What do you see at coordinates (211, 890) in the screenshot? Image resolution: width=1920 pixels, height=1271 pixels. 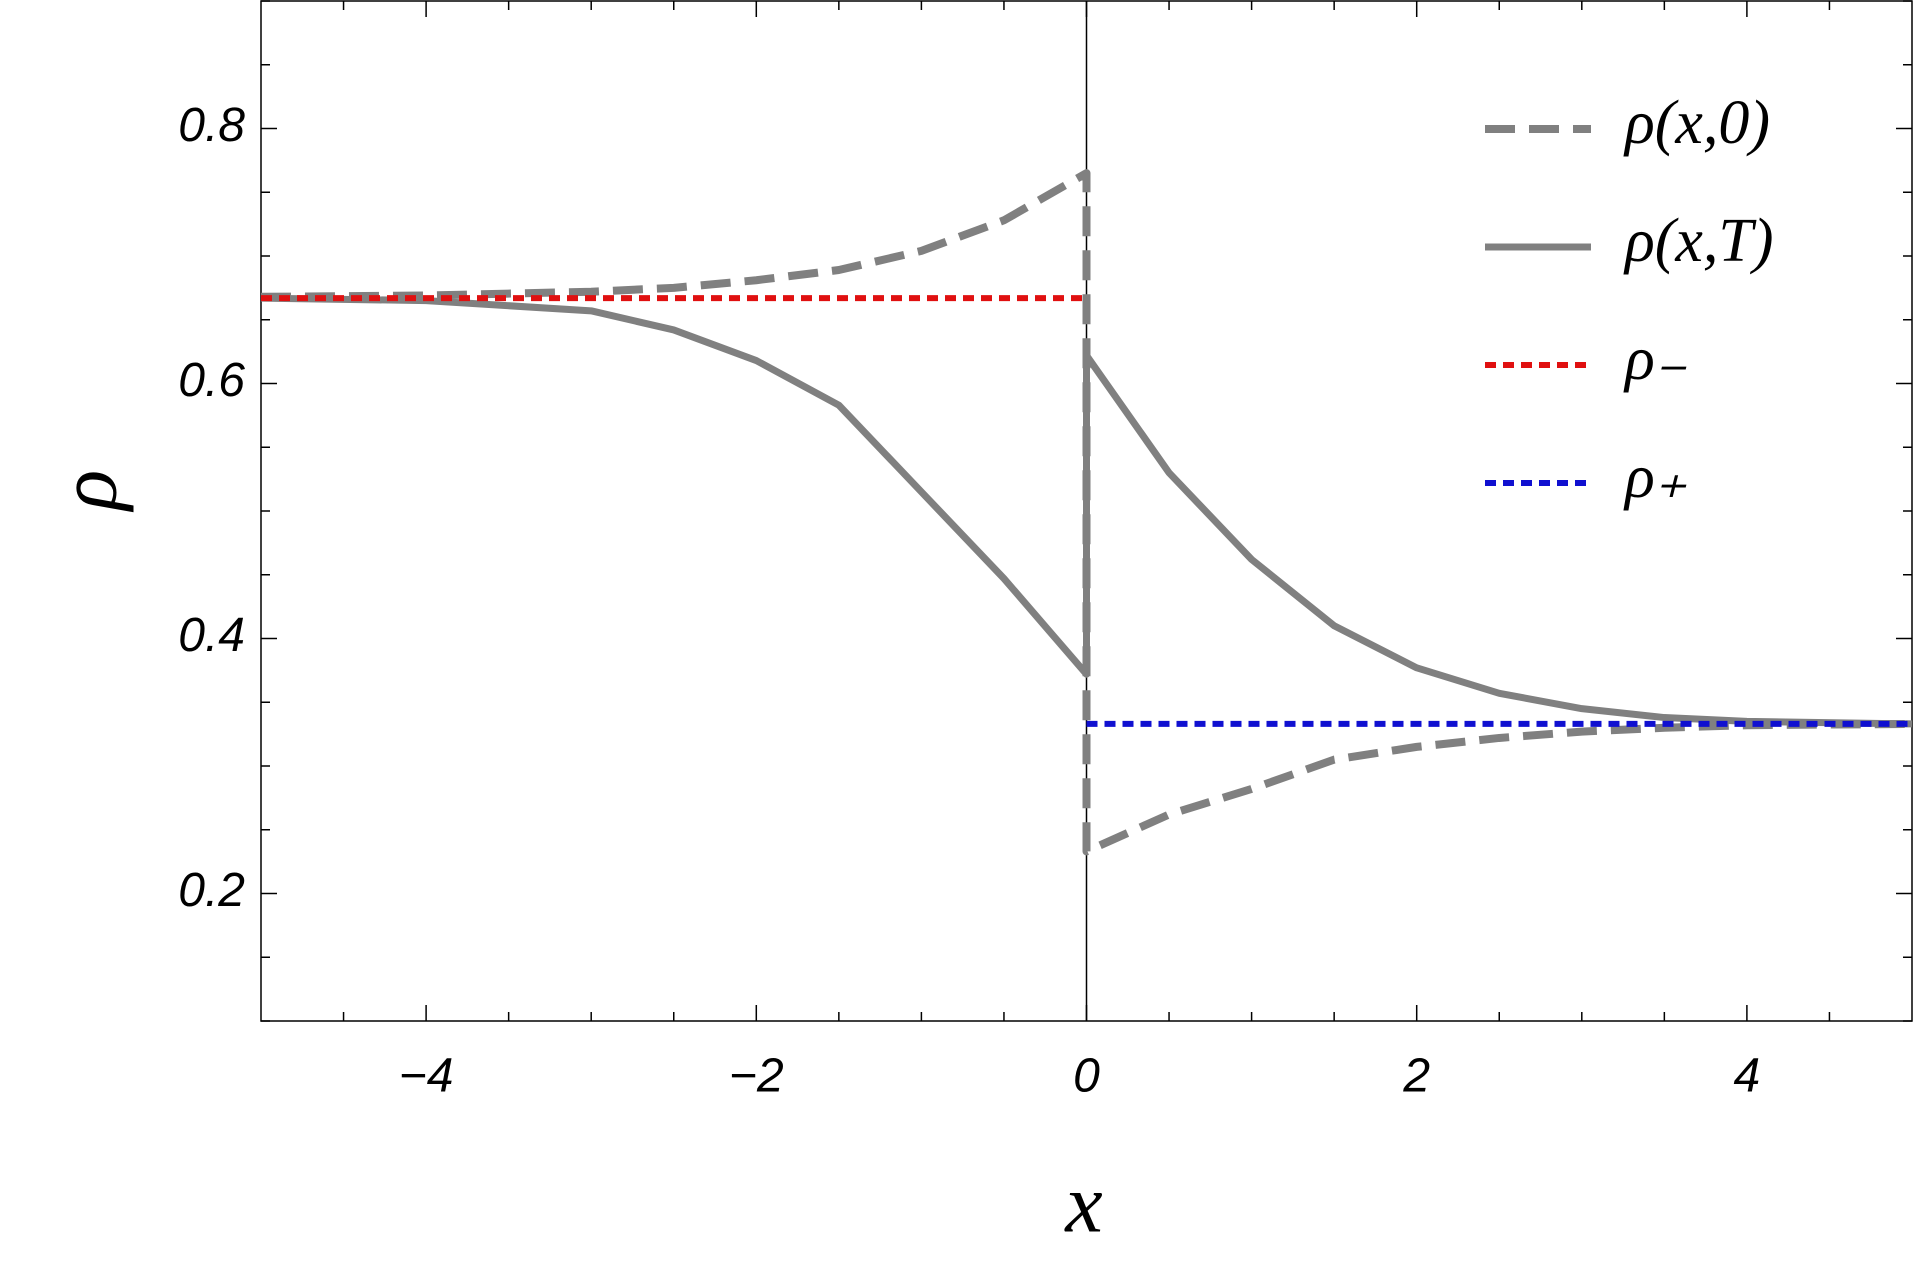 I see `y-tick-label: 0.2` at bounding box center [211, 890].